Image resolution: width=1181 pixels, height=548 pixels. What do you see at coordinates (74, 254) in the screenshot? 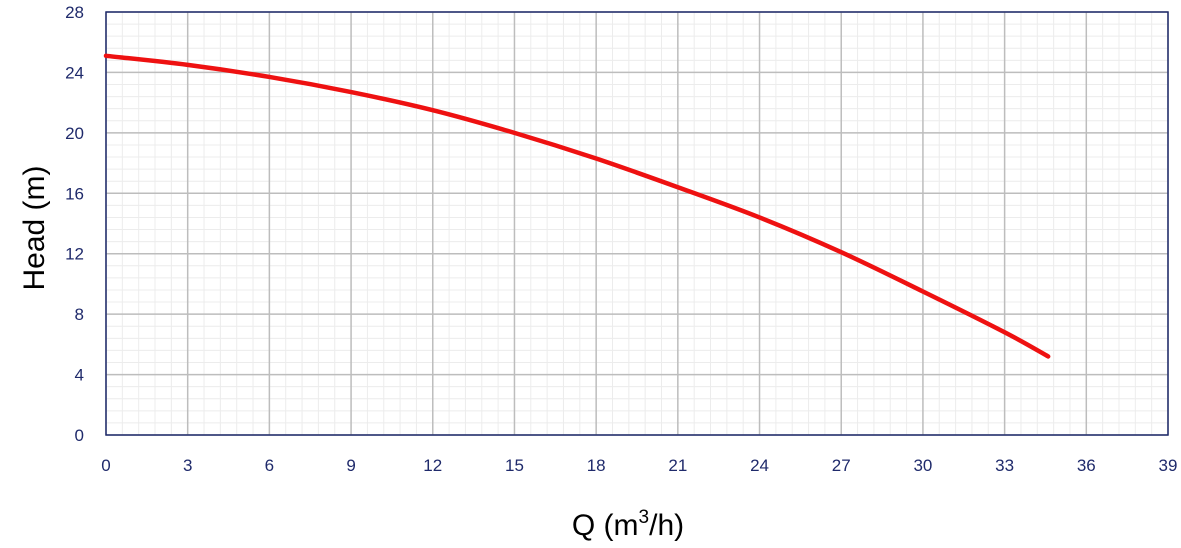
I see `y-tick-label: 12` at bounding box center [74, 254].